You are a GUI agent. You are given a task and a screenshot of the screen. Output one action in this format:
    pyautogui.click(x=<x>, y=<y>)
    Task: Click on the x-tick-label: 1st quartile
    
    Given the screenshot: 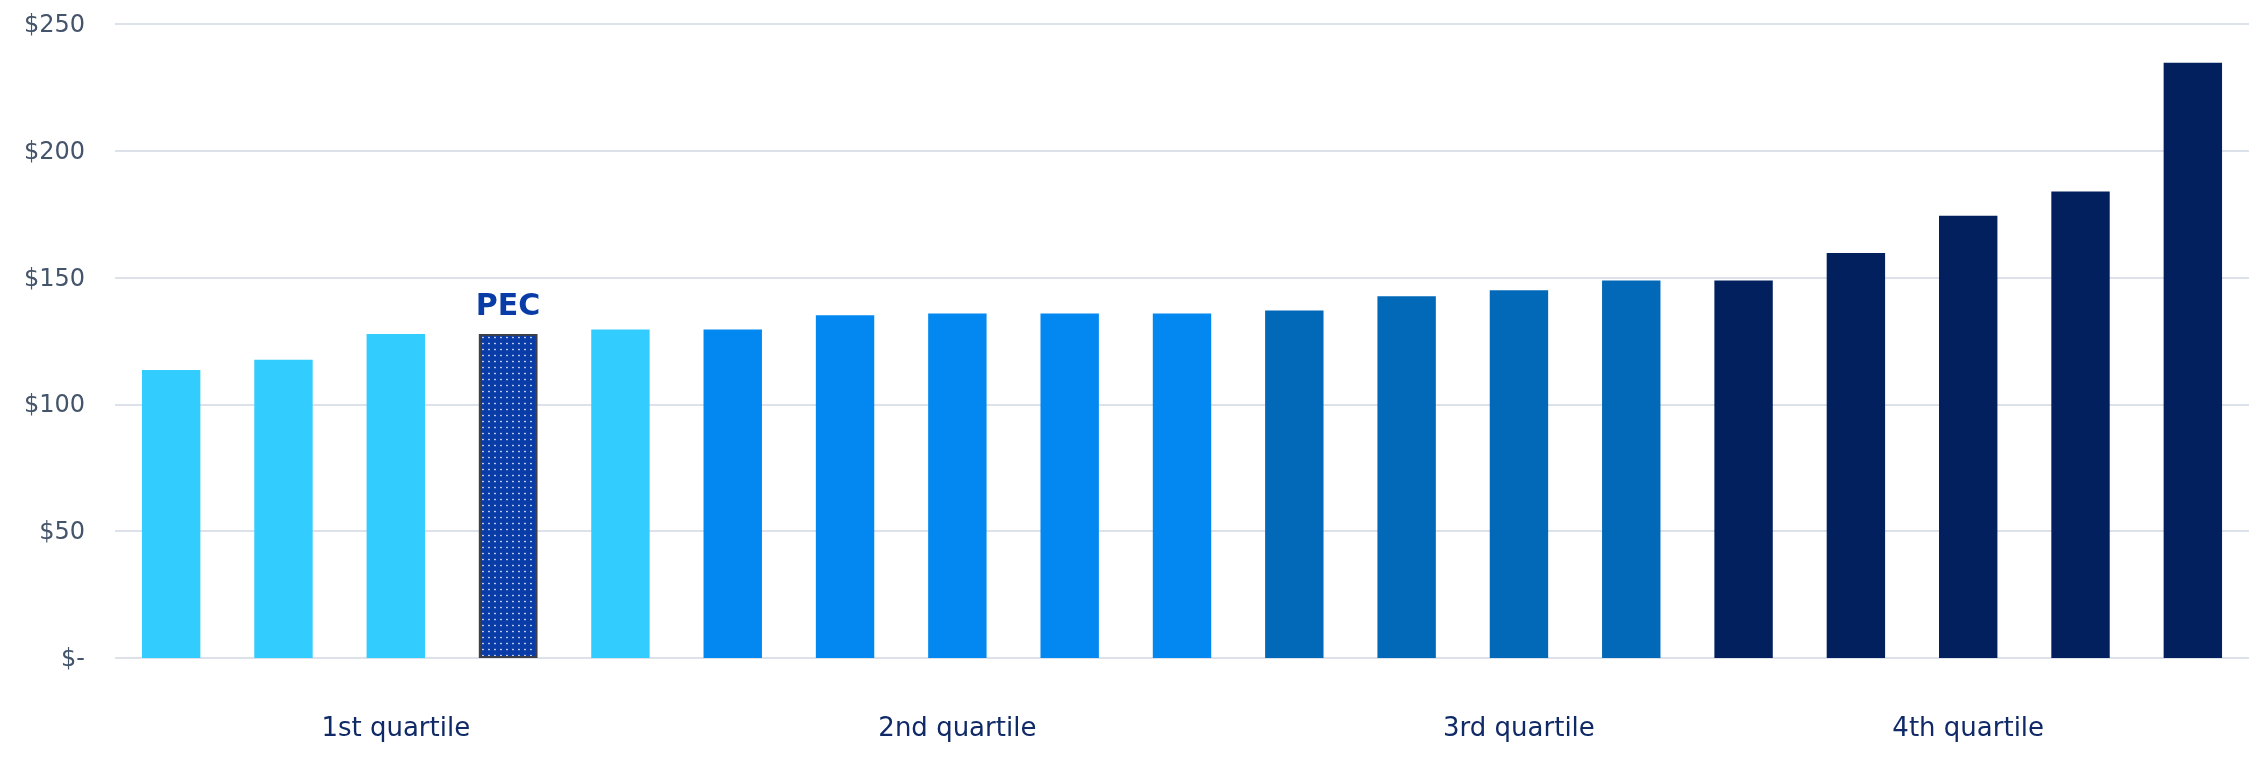 What is the action you would take?
    pyautogui.click(x=396, y=727)
    